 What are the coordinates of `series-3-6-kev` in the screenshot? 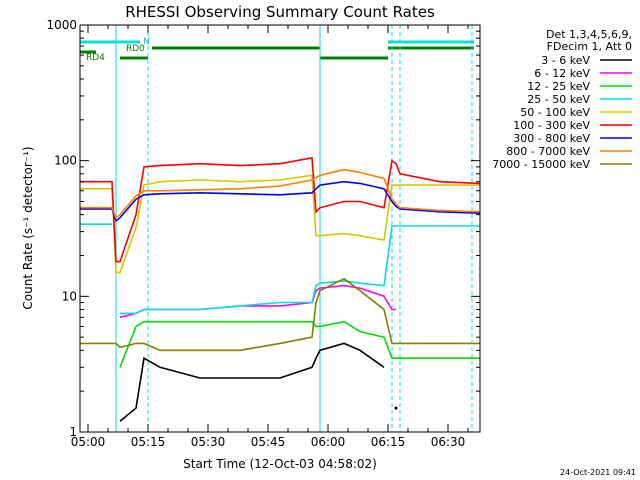 It's located at (258, 382).